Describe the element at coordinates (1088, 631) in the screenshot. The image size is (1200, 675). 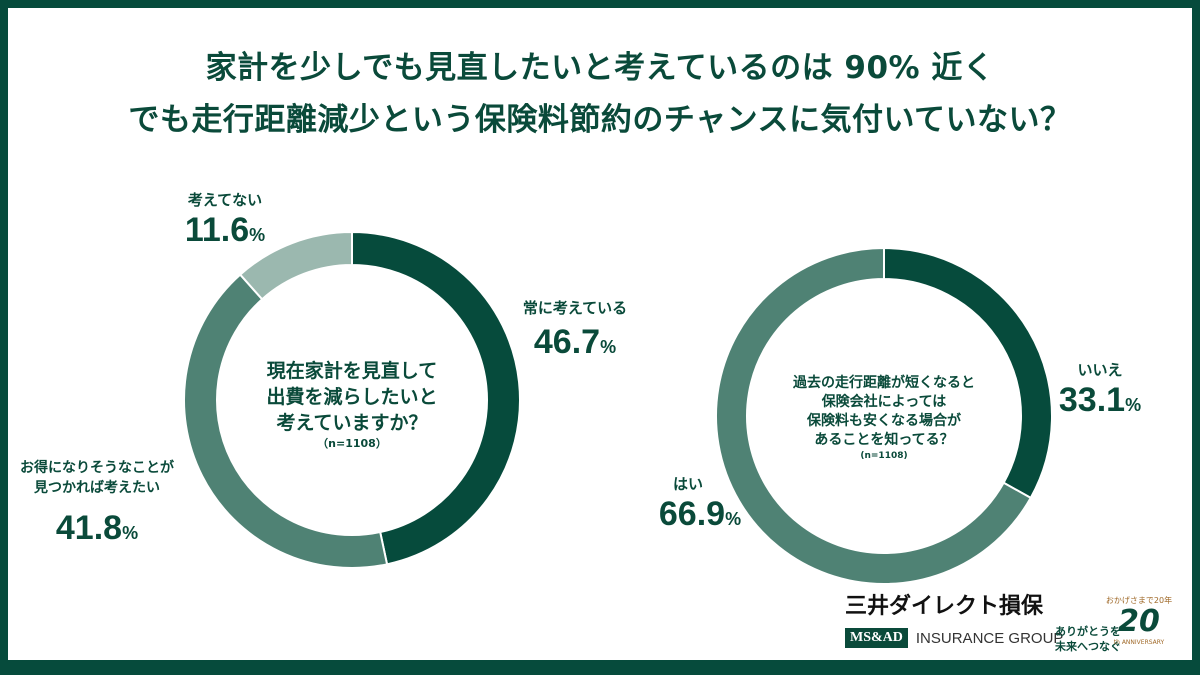
I see `tagline-line: ありがとうを` at that location.